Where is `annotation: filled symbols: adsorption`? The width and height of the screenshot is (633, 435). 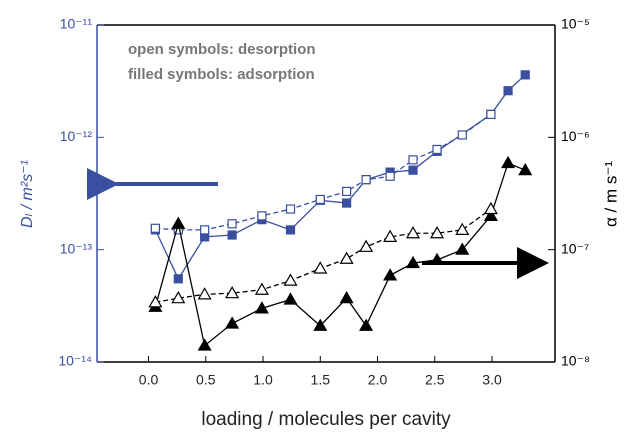 annotation: filled symbols: adsorption is located at coordinates (221, 74).